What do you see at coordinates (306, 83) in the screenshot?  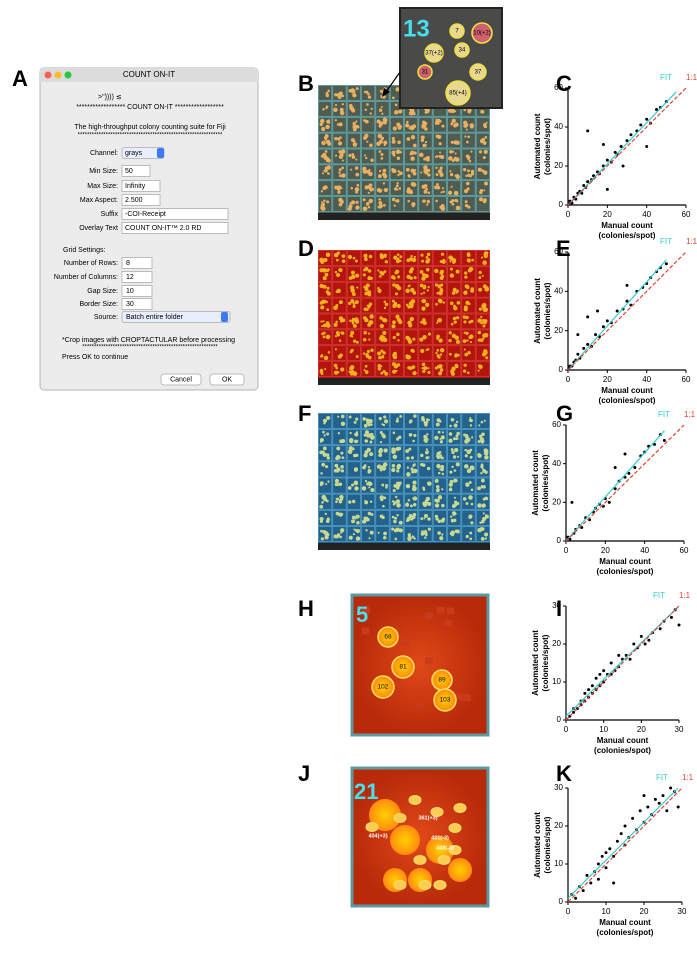 I see `panel-label: B` at bounding box center [306, 83].